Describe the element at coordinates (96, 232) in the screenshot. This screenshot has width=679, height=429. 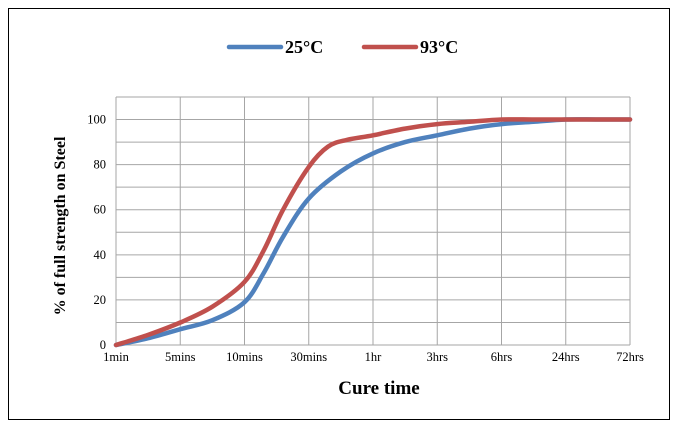
I see `y-tick-labels: 0 20 40 60 80 100` at that location.